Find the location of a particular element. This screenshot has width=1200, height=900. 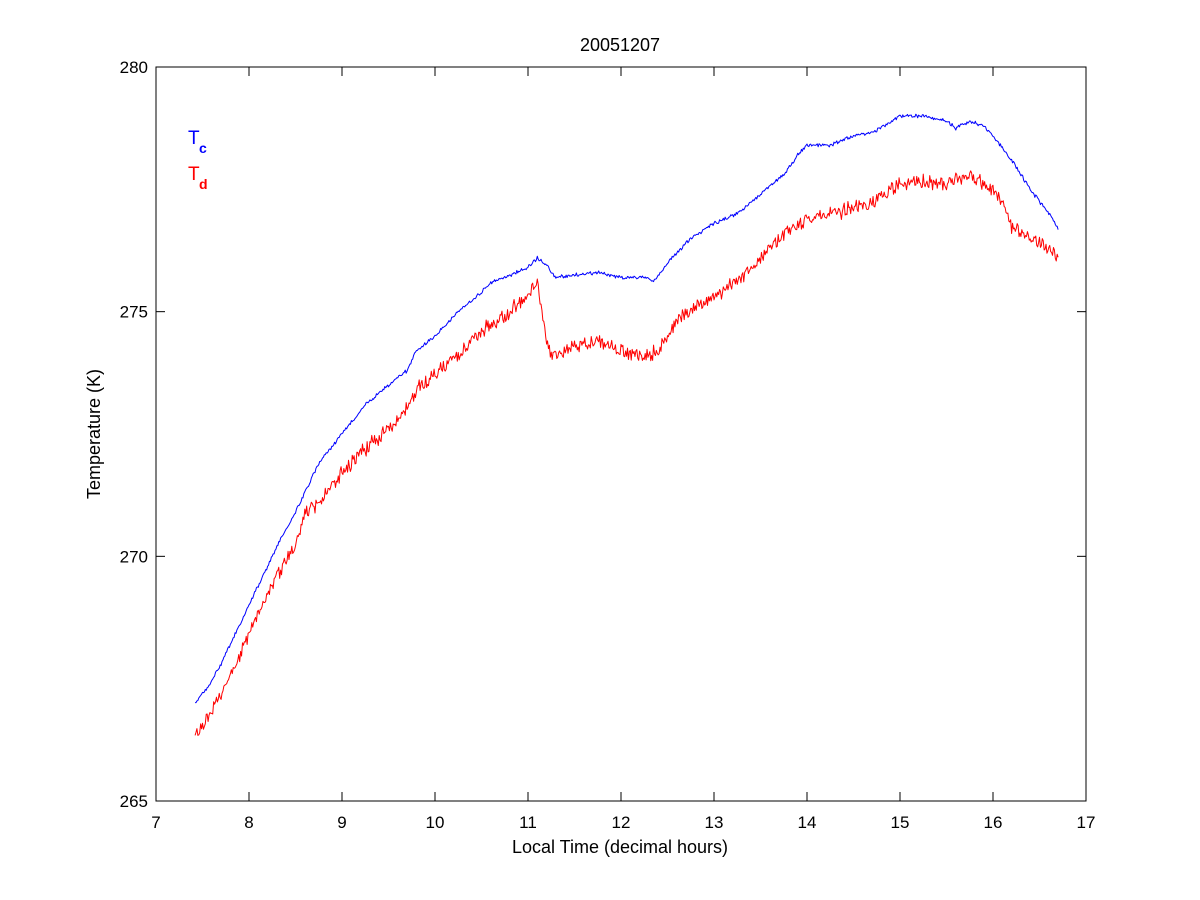

y-axis-label: Temperature (K) is located at coordinates (94, 434).